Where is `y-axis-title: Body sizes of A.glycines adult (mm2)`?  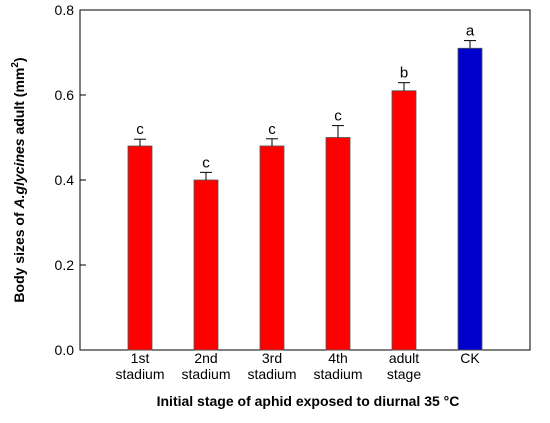
y-axis-title: Body sizes of A.glycines adult (mm2) is located at coordinates (18, 179).